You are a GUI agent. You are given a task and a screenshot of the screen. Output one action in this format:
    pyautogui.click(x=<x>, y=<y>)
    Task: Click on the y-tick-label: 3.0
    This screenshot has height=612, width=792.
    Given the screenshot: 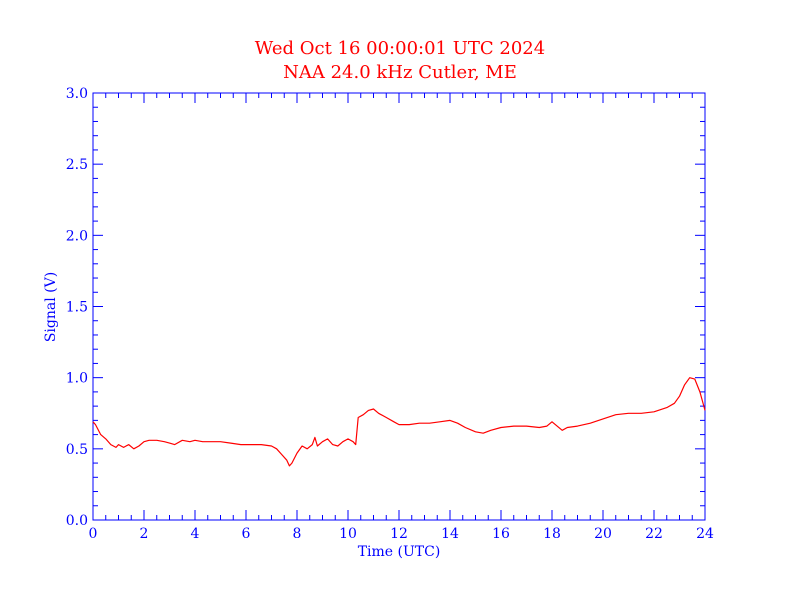 What is the action you would take?
    pyautogui.click(x=77, y=94)
    